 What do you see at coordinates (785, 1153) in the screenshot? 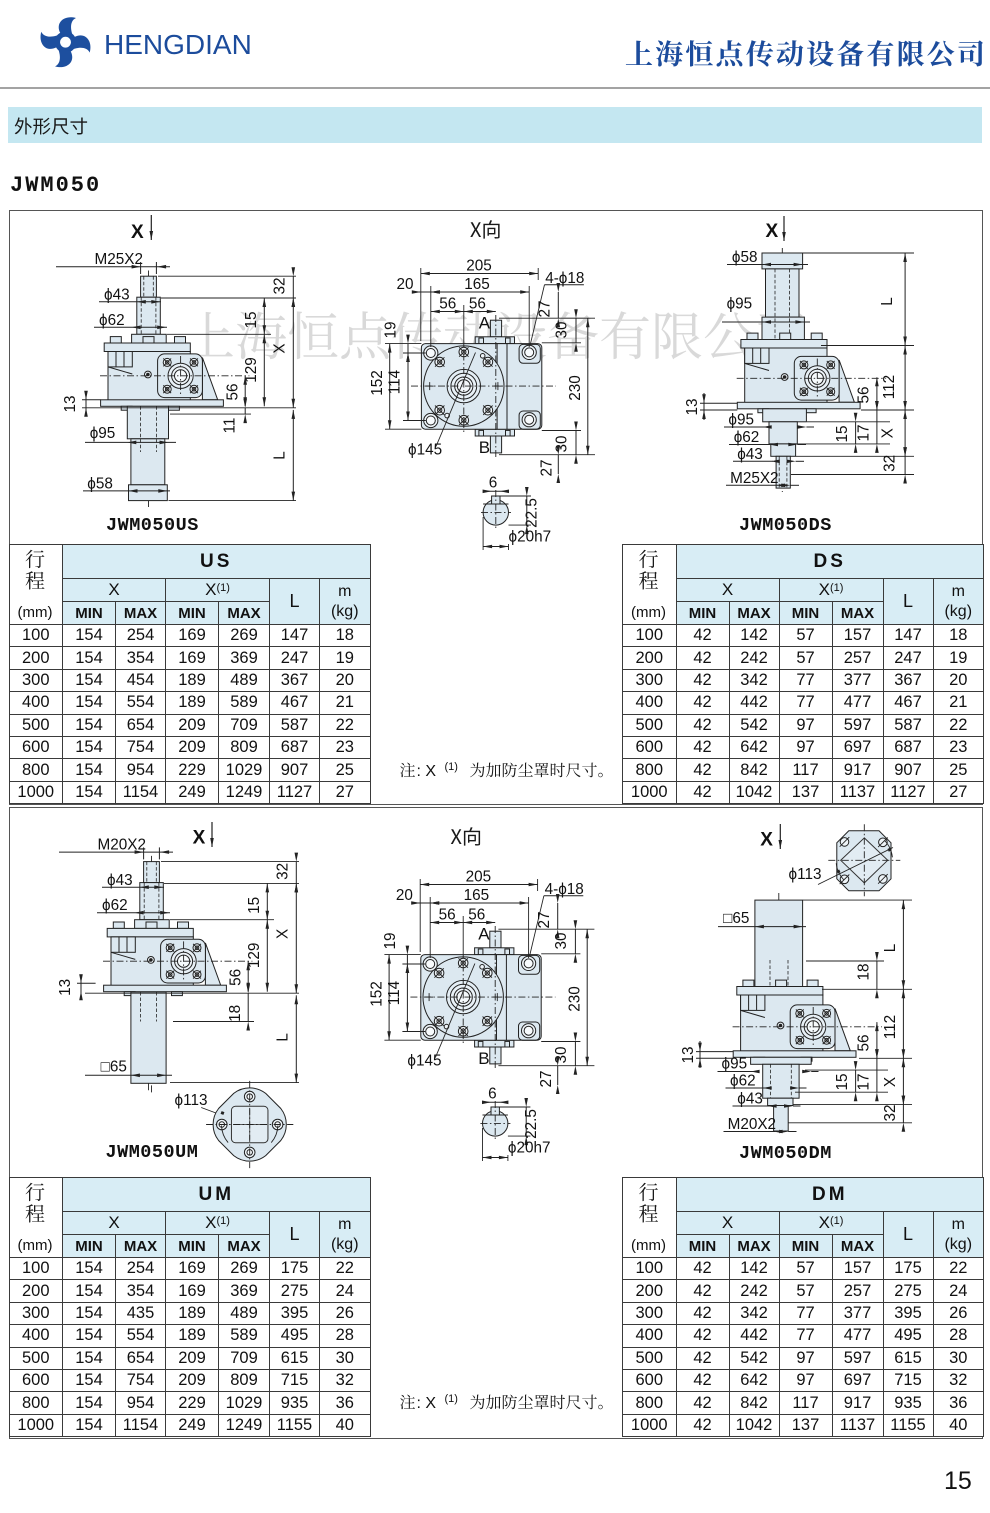
I see `svg-text: JWM050DM` at bounding box center [785, 1153].